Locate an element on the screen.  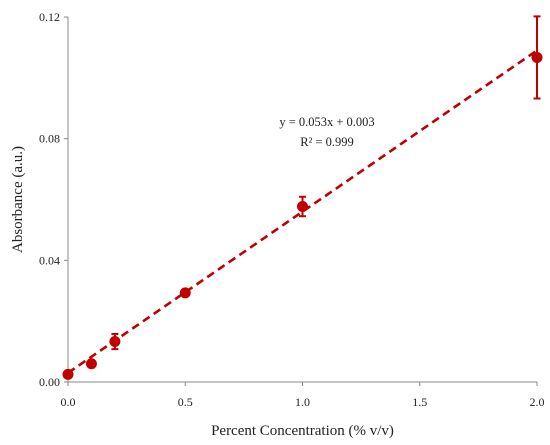
y-axis-title: Absorbance (a.u.) is located at coordinates (18, 199).